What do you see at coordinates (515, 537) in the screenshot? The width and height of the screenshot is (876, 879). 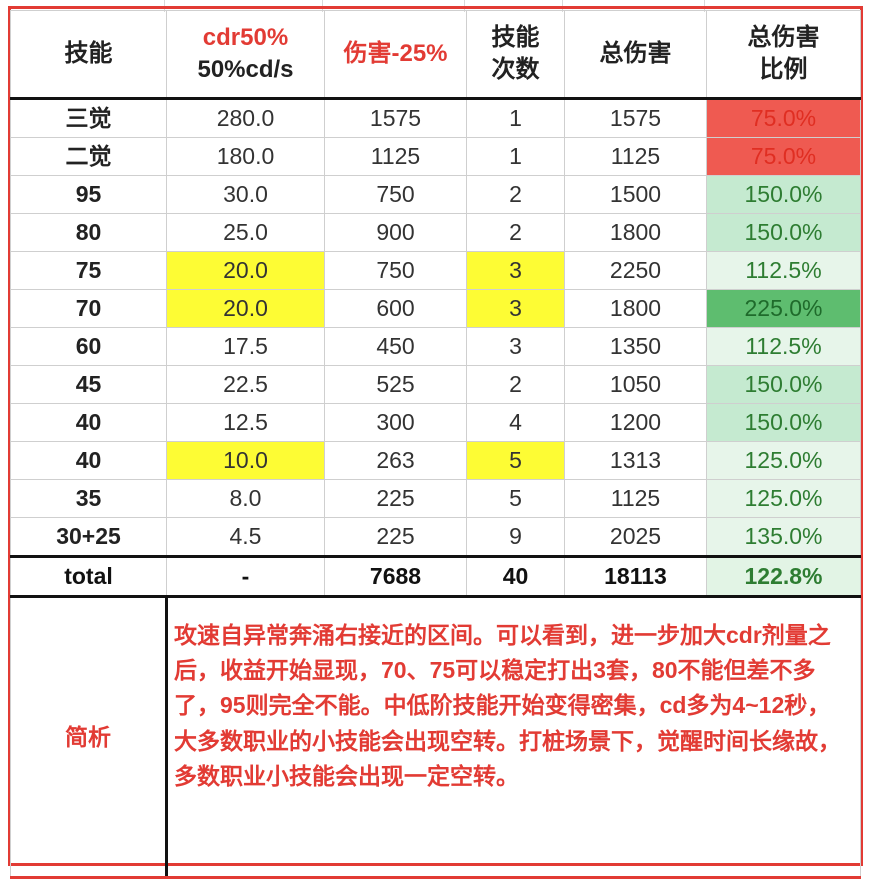 I see `count-cell: 9` at bounding box center [515, 537].